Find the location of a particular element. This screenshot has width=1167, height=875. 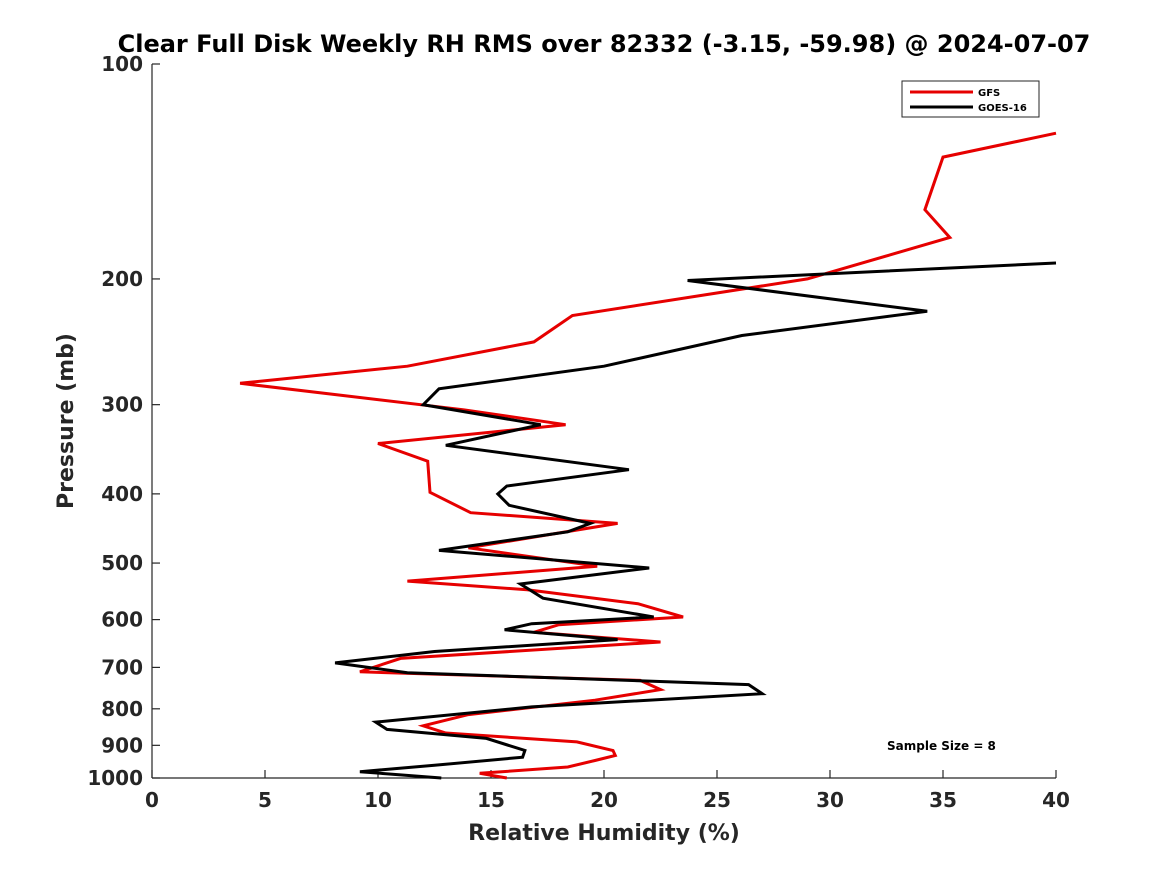

y-tick-label: 100 is located at coordinates (122, 64).